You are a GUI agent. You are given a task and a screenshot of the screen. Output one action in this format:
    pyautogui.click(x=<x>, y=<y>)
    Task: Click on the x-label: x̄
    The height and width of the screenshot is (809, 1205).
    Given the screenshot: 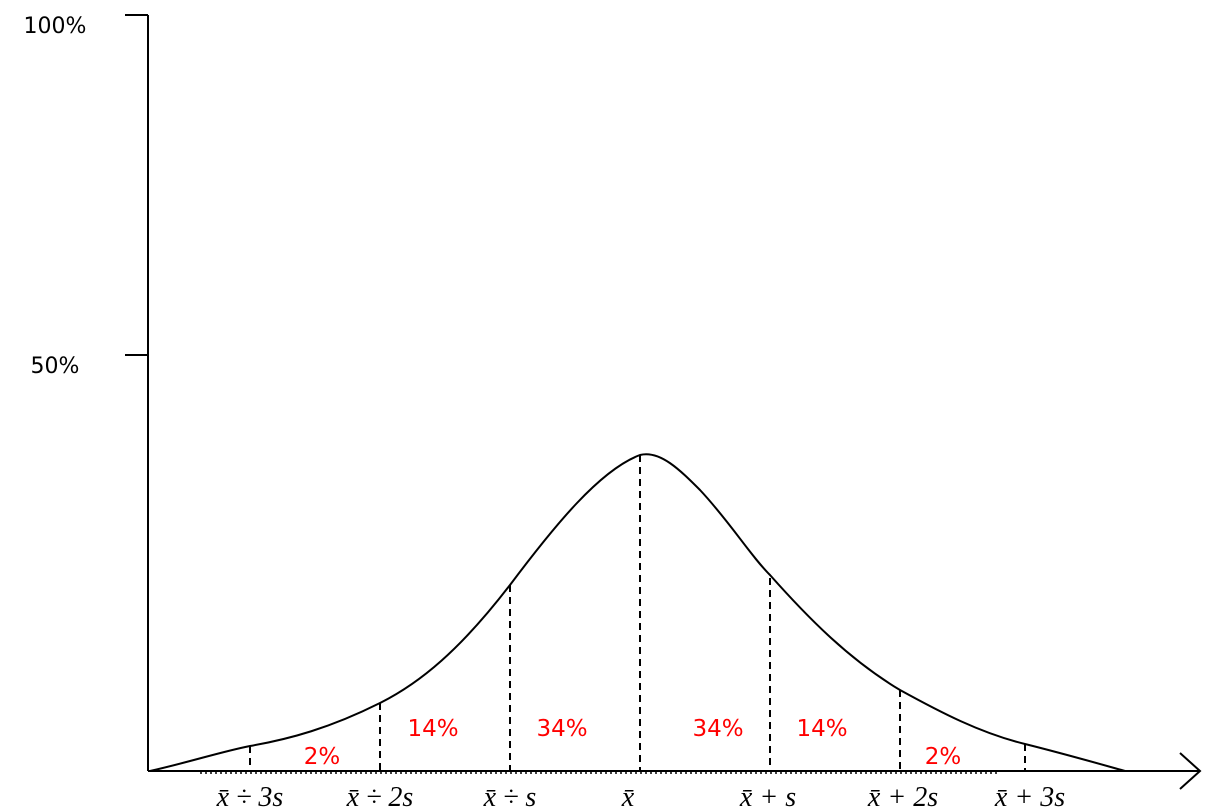 What is the action you would take?
    pyautogui.click(x=628, y=795)
    